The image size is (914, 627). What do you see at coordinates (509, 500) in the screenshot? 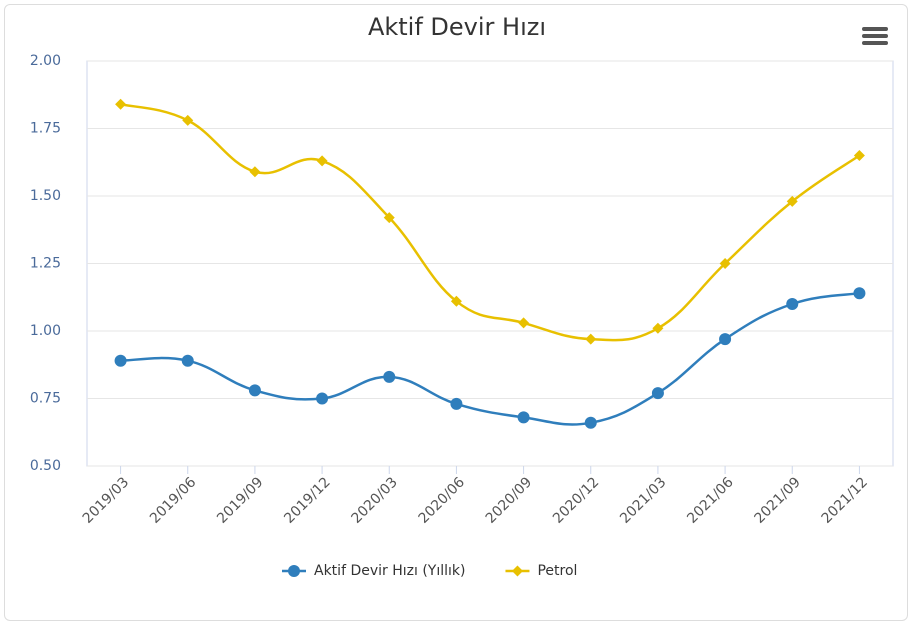
I see `x-tick-label: 2020/09` at bounding box center [509, 500].